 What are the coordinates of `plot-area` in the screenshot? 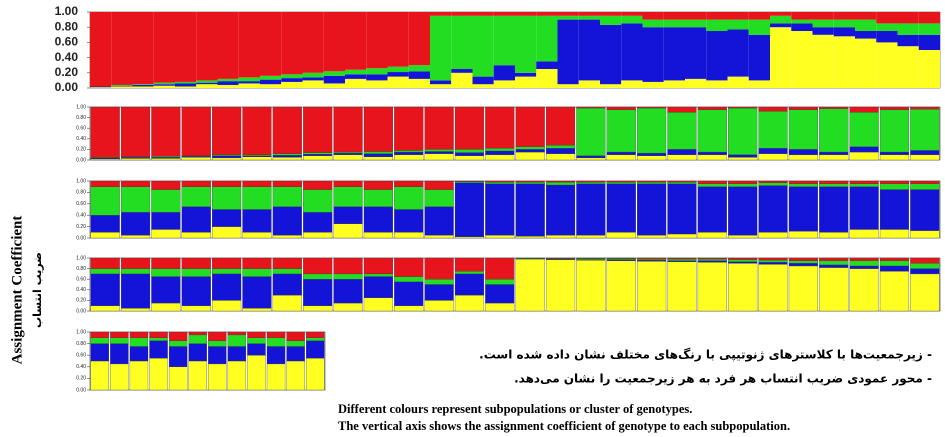 It's located at (207, 361).